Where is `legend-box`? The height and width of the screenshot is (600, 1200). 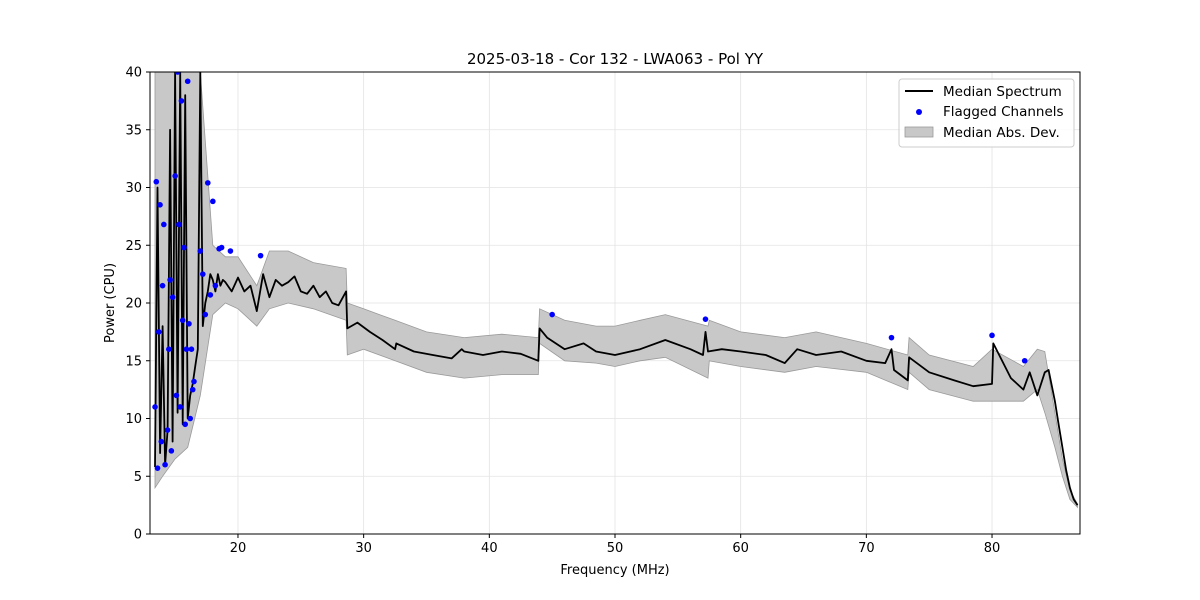 legend-box is located at coordinates (986, 113).